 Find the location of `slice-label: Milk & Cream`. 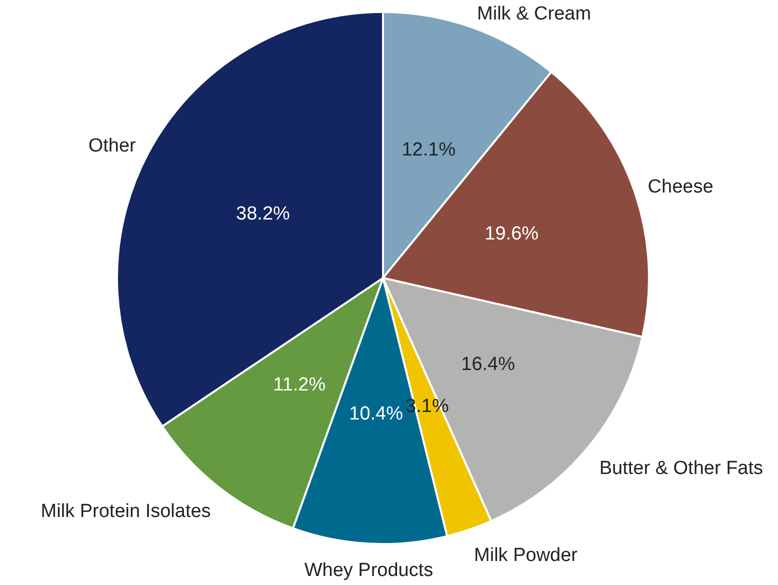

slice-label: Milk & Cream is located at coordinates (534, 14).